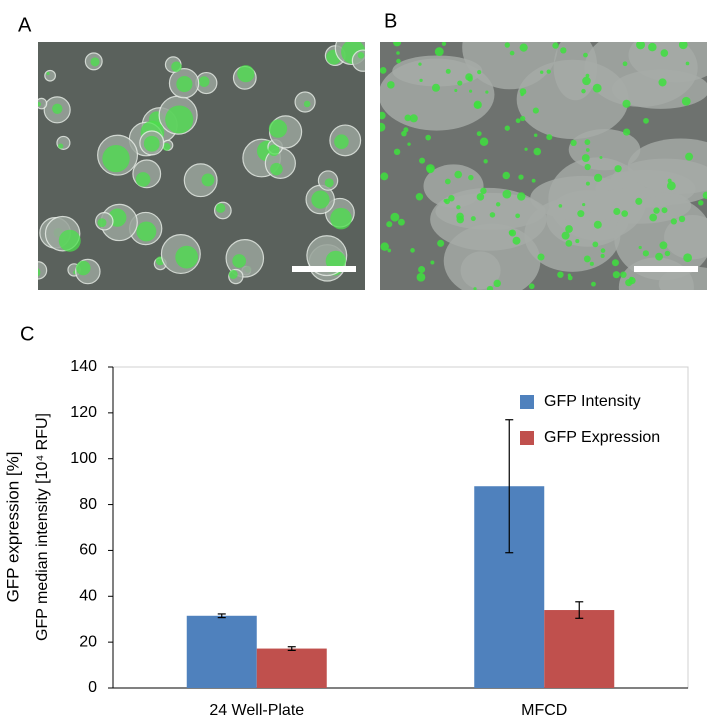  Describe the element at coordinates (390, 21) in the screenshot. I see `panel-label: B` at that location.